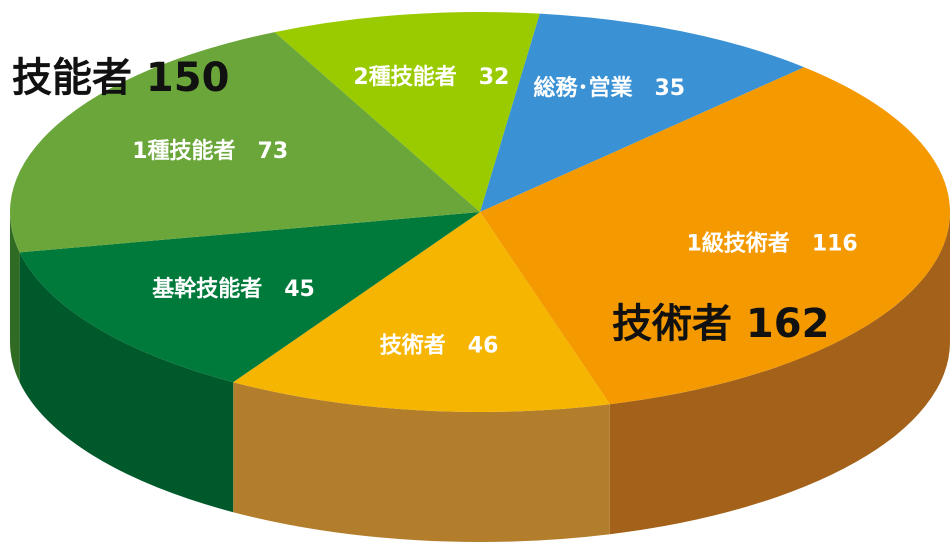  Describe the element at coordinates (120, 78) in the screenshot. I see `group-annotation: 技能者 150` at that location.